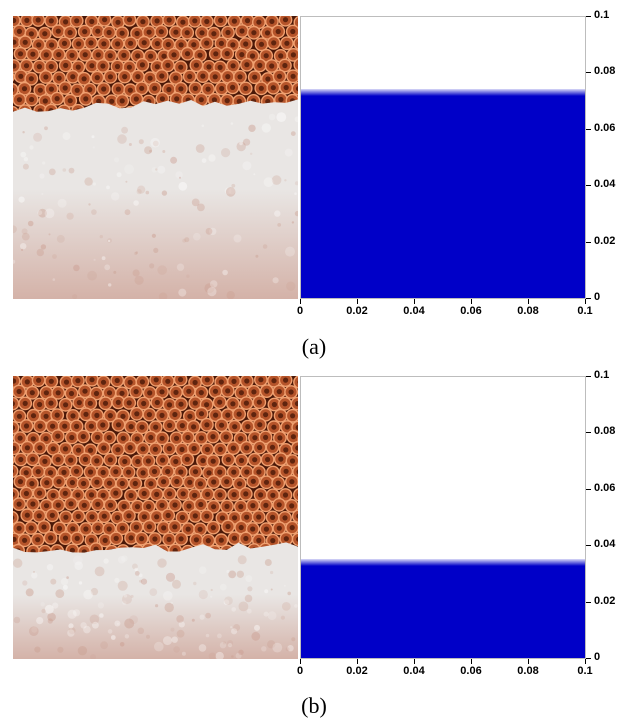 The height and width of the screenshot is (722, 628). I want to click on y-tick-label: 0.02, so click(605, 240).